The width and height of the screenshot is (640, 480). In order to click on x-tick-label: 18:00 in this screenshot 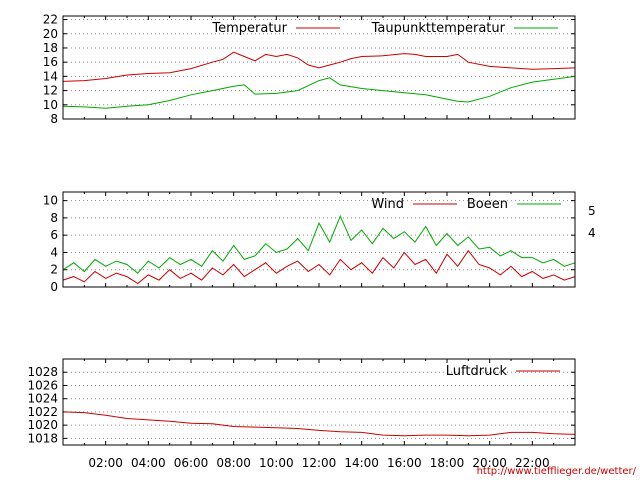, I will do `click(447, 463)`.